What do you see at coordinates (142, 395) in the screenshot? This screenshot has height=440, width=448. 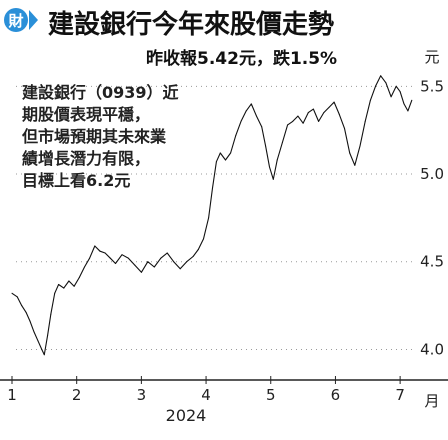 I see `x-tick-label-3: 3` at bounding box center [142, 395].